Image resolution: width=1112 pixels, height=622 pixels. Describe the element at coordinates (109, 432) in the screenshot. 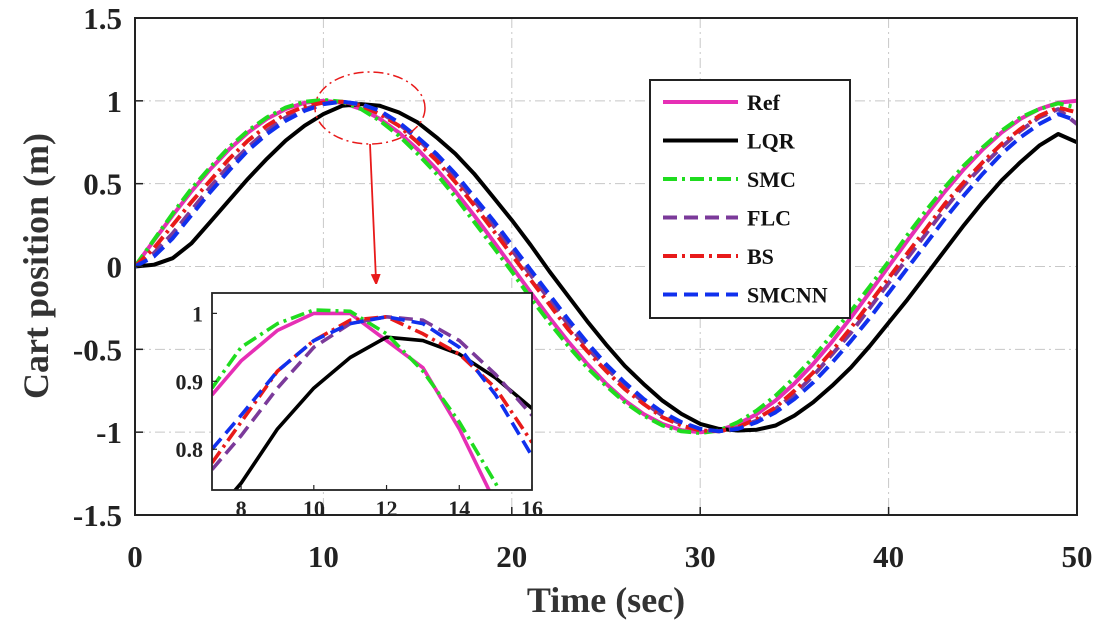

I see `y-tick-label: -1` at that location.